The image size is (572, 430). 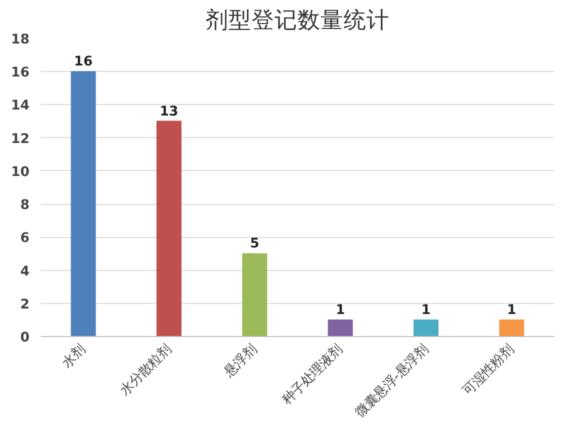 I want to click on x-tick-label: 可湿性粉剂, so click(x=488, y=370).